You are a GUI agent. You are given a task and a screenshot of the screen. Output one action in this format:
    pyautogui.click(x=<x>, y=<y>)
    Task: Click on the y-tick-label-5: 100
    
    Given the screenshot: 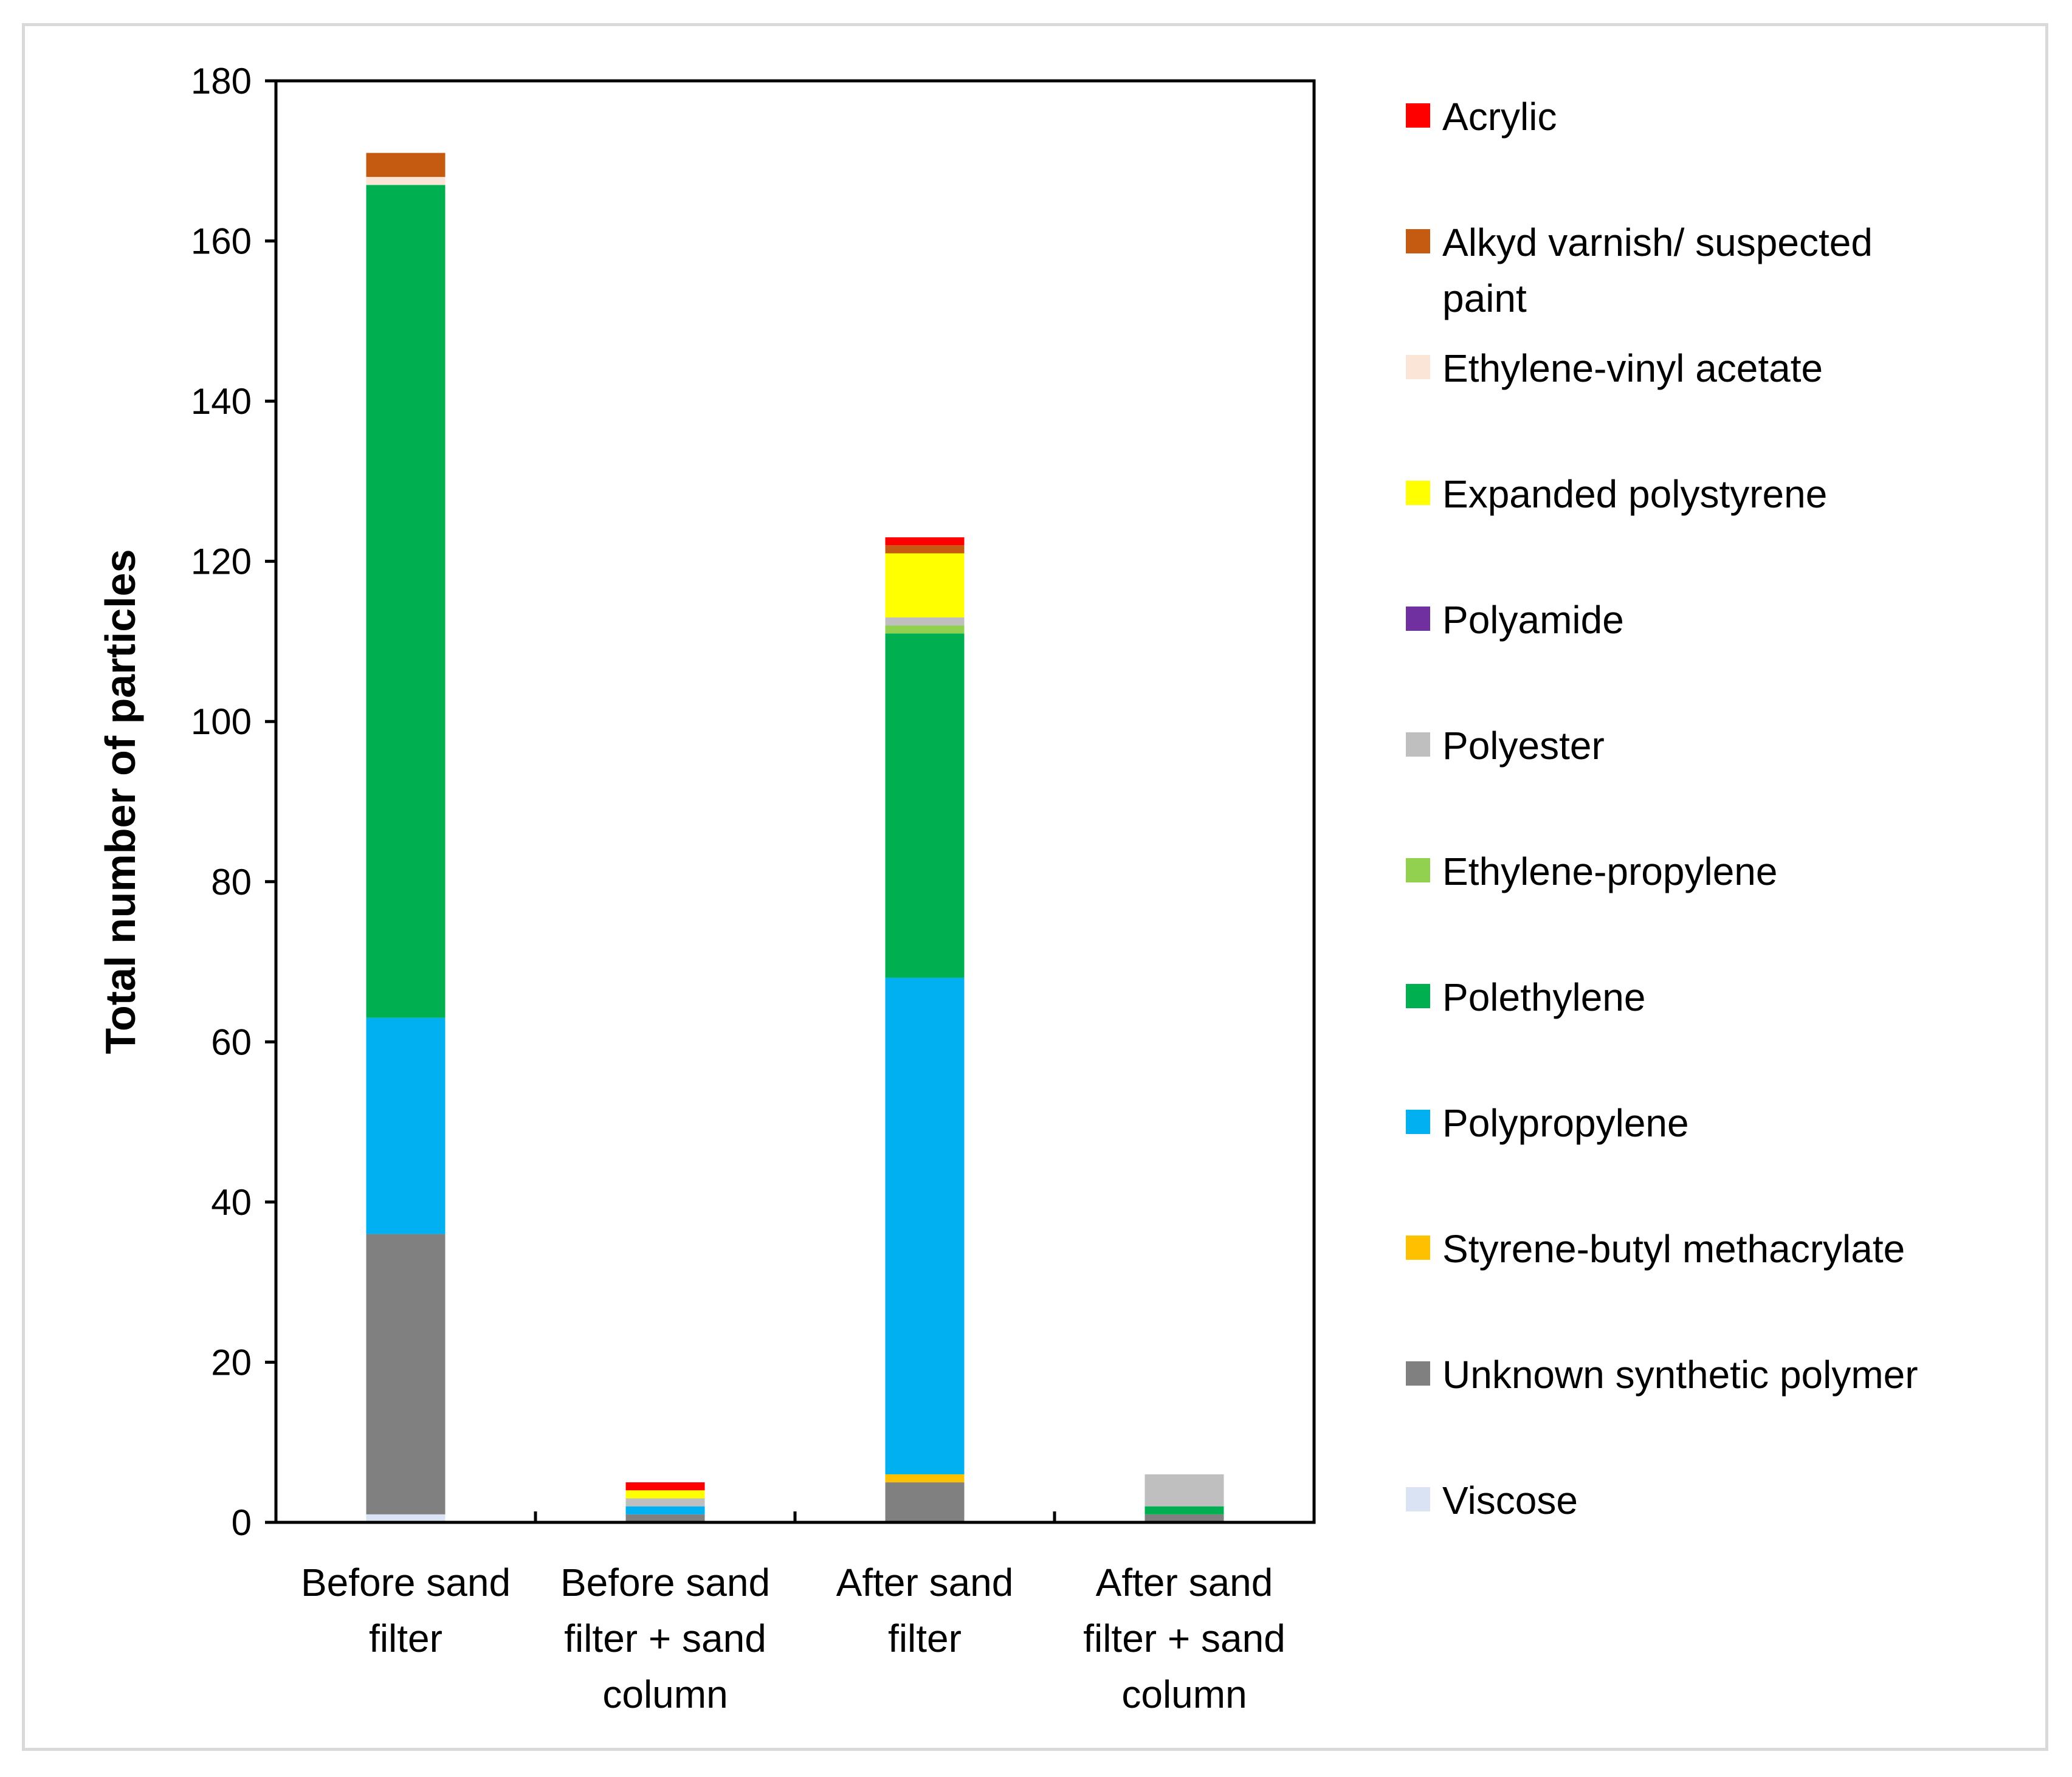 What is the action you would take?
    pyautogui.click(x=221, y=721)
    